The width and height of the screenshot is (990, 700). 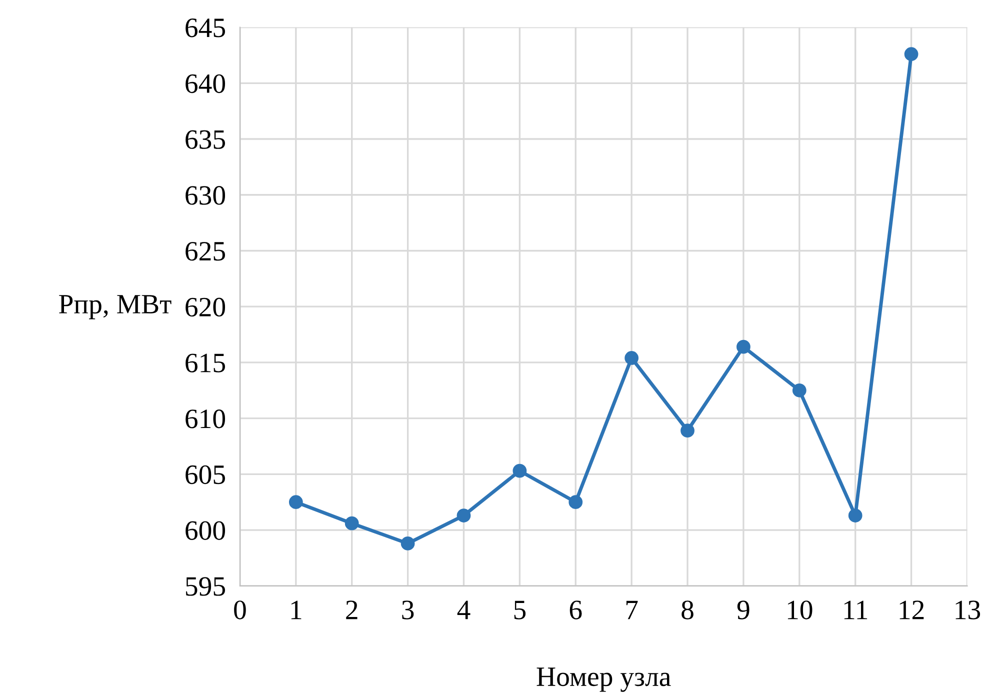 What do you see at coordinates (296, 610) in the screenshot?
I see `x-tick-label: 1` at bounding box center [296, 610].